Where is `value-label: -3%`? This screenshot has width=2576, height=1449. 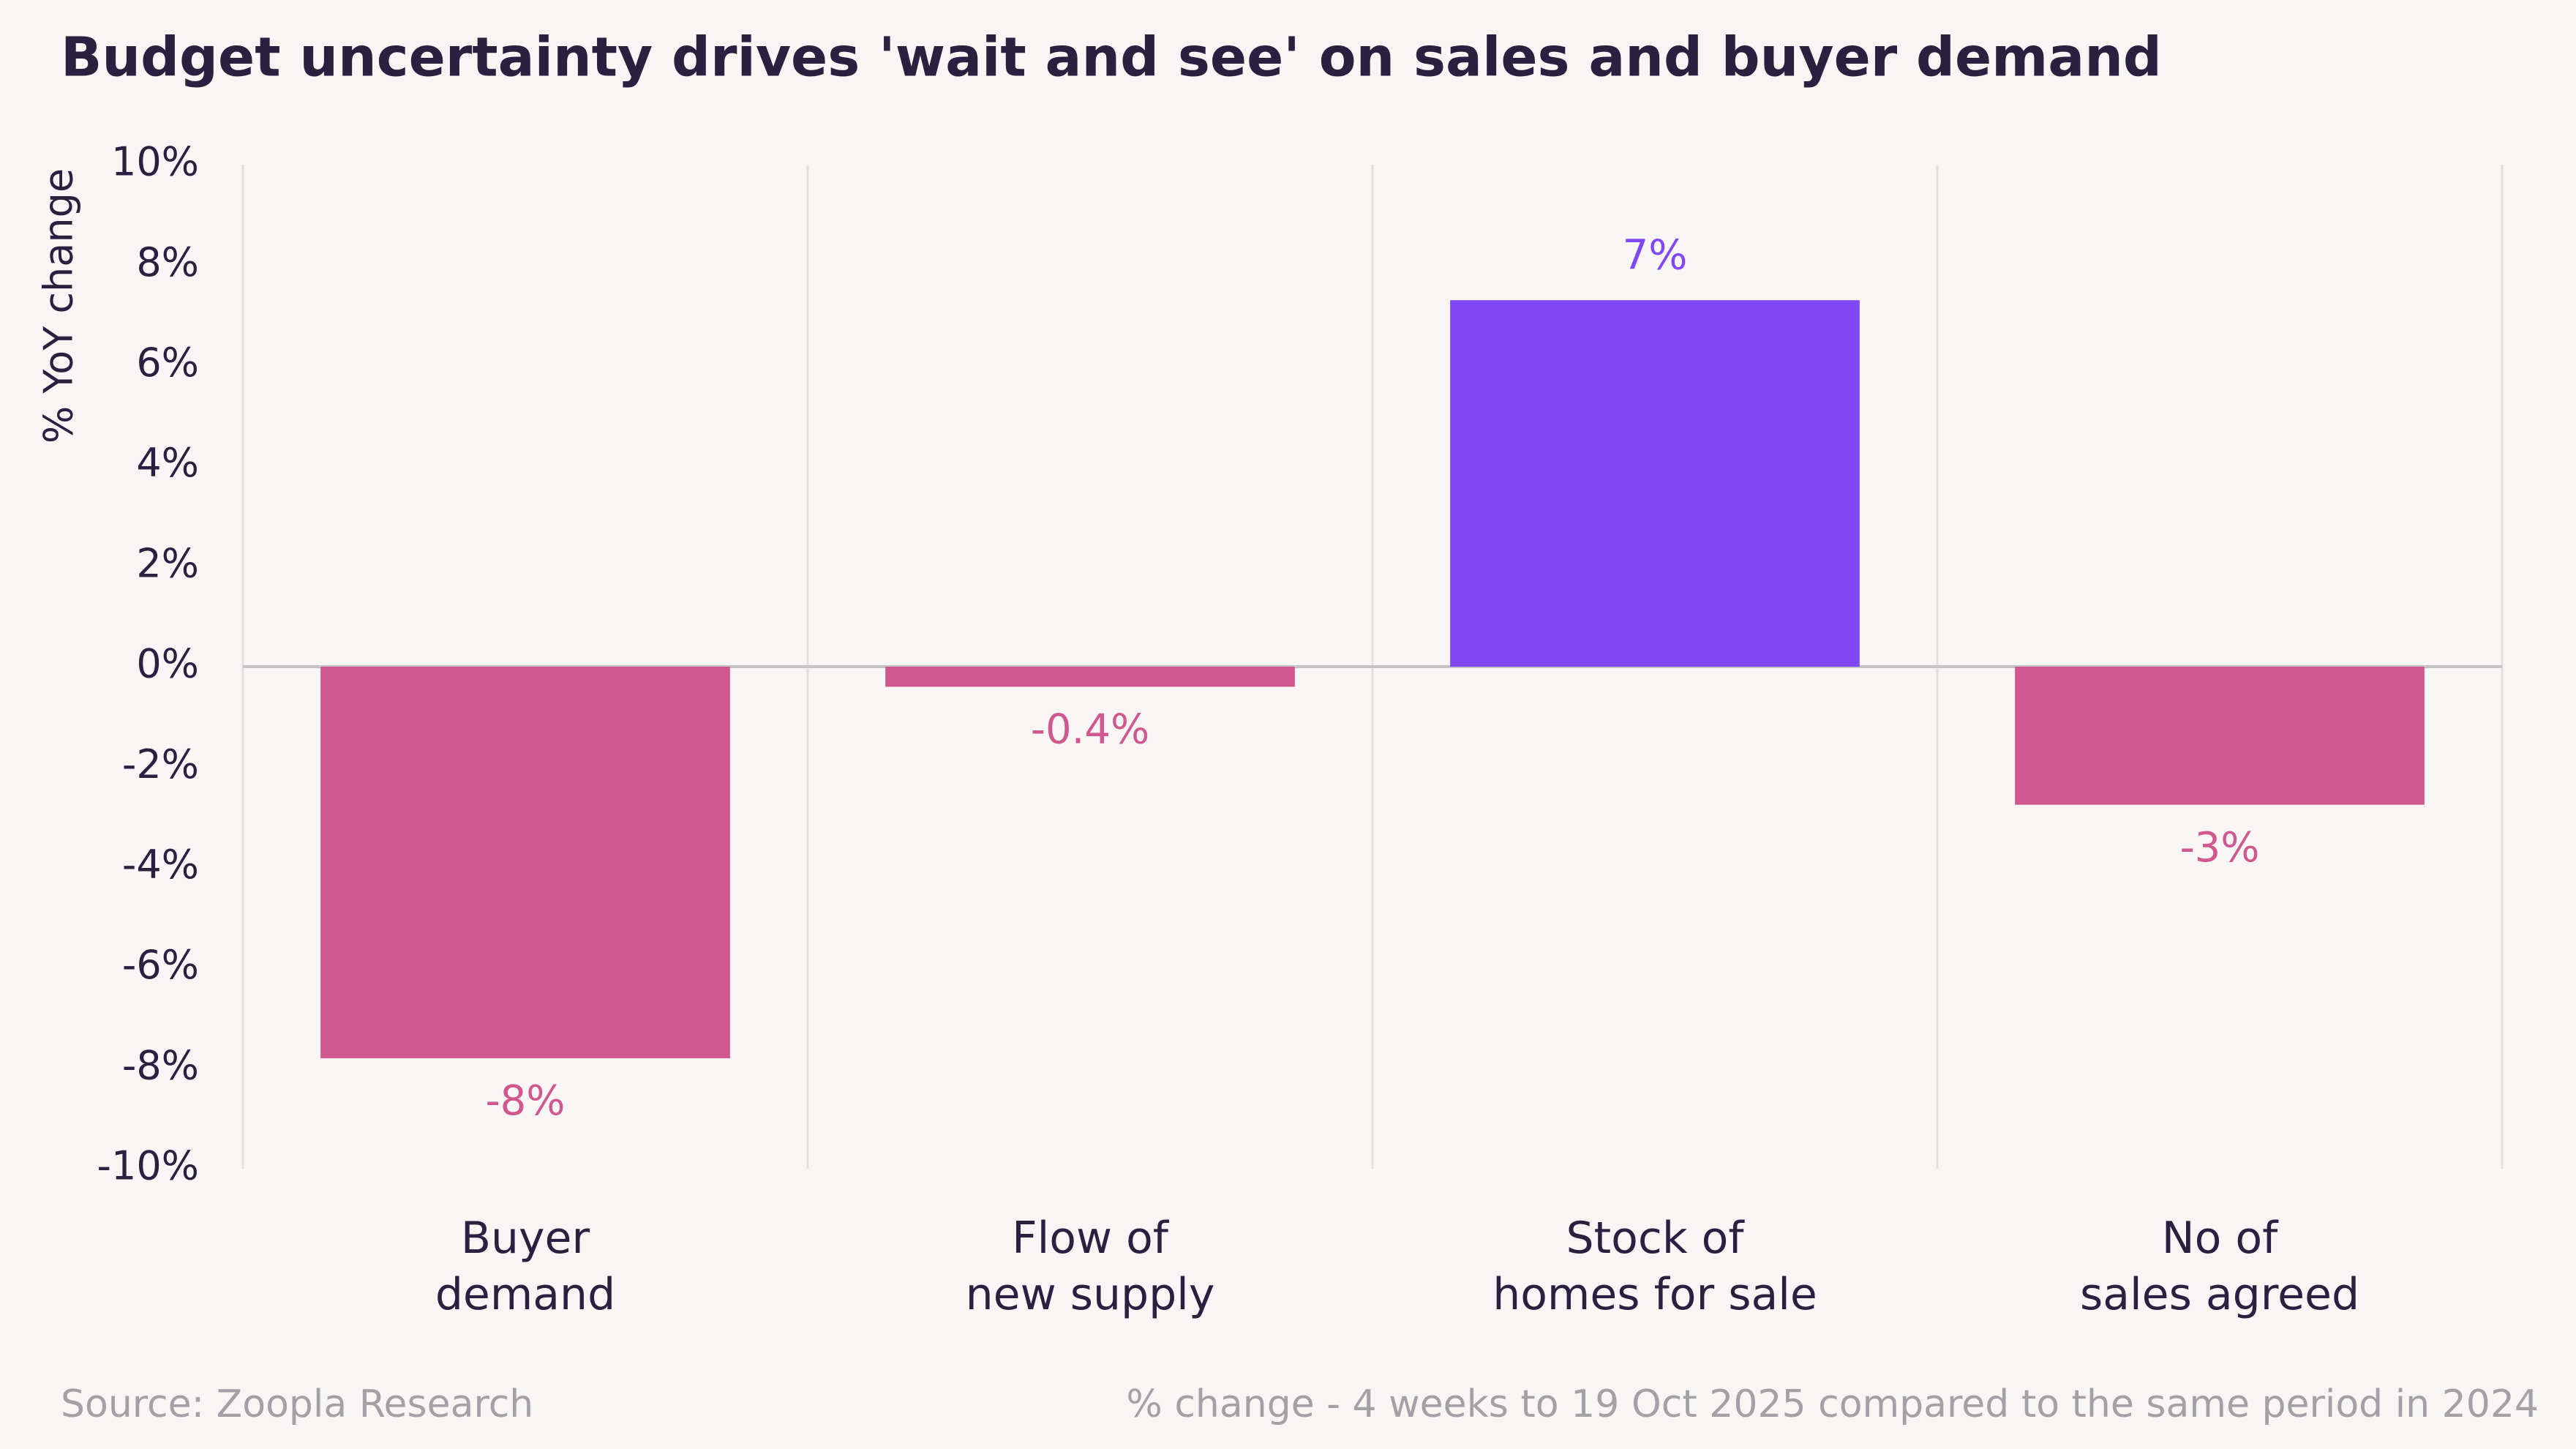 value-label: -3% is located at coordinates (2219, 848).